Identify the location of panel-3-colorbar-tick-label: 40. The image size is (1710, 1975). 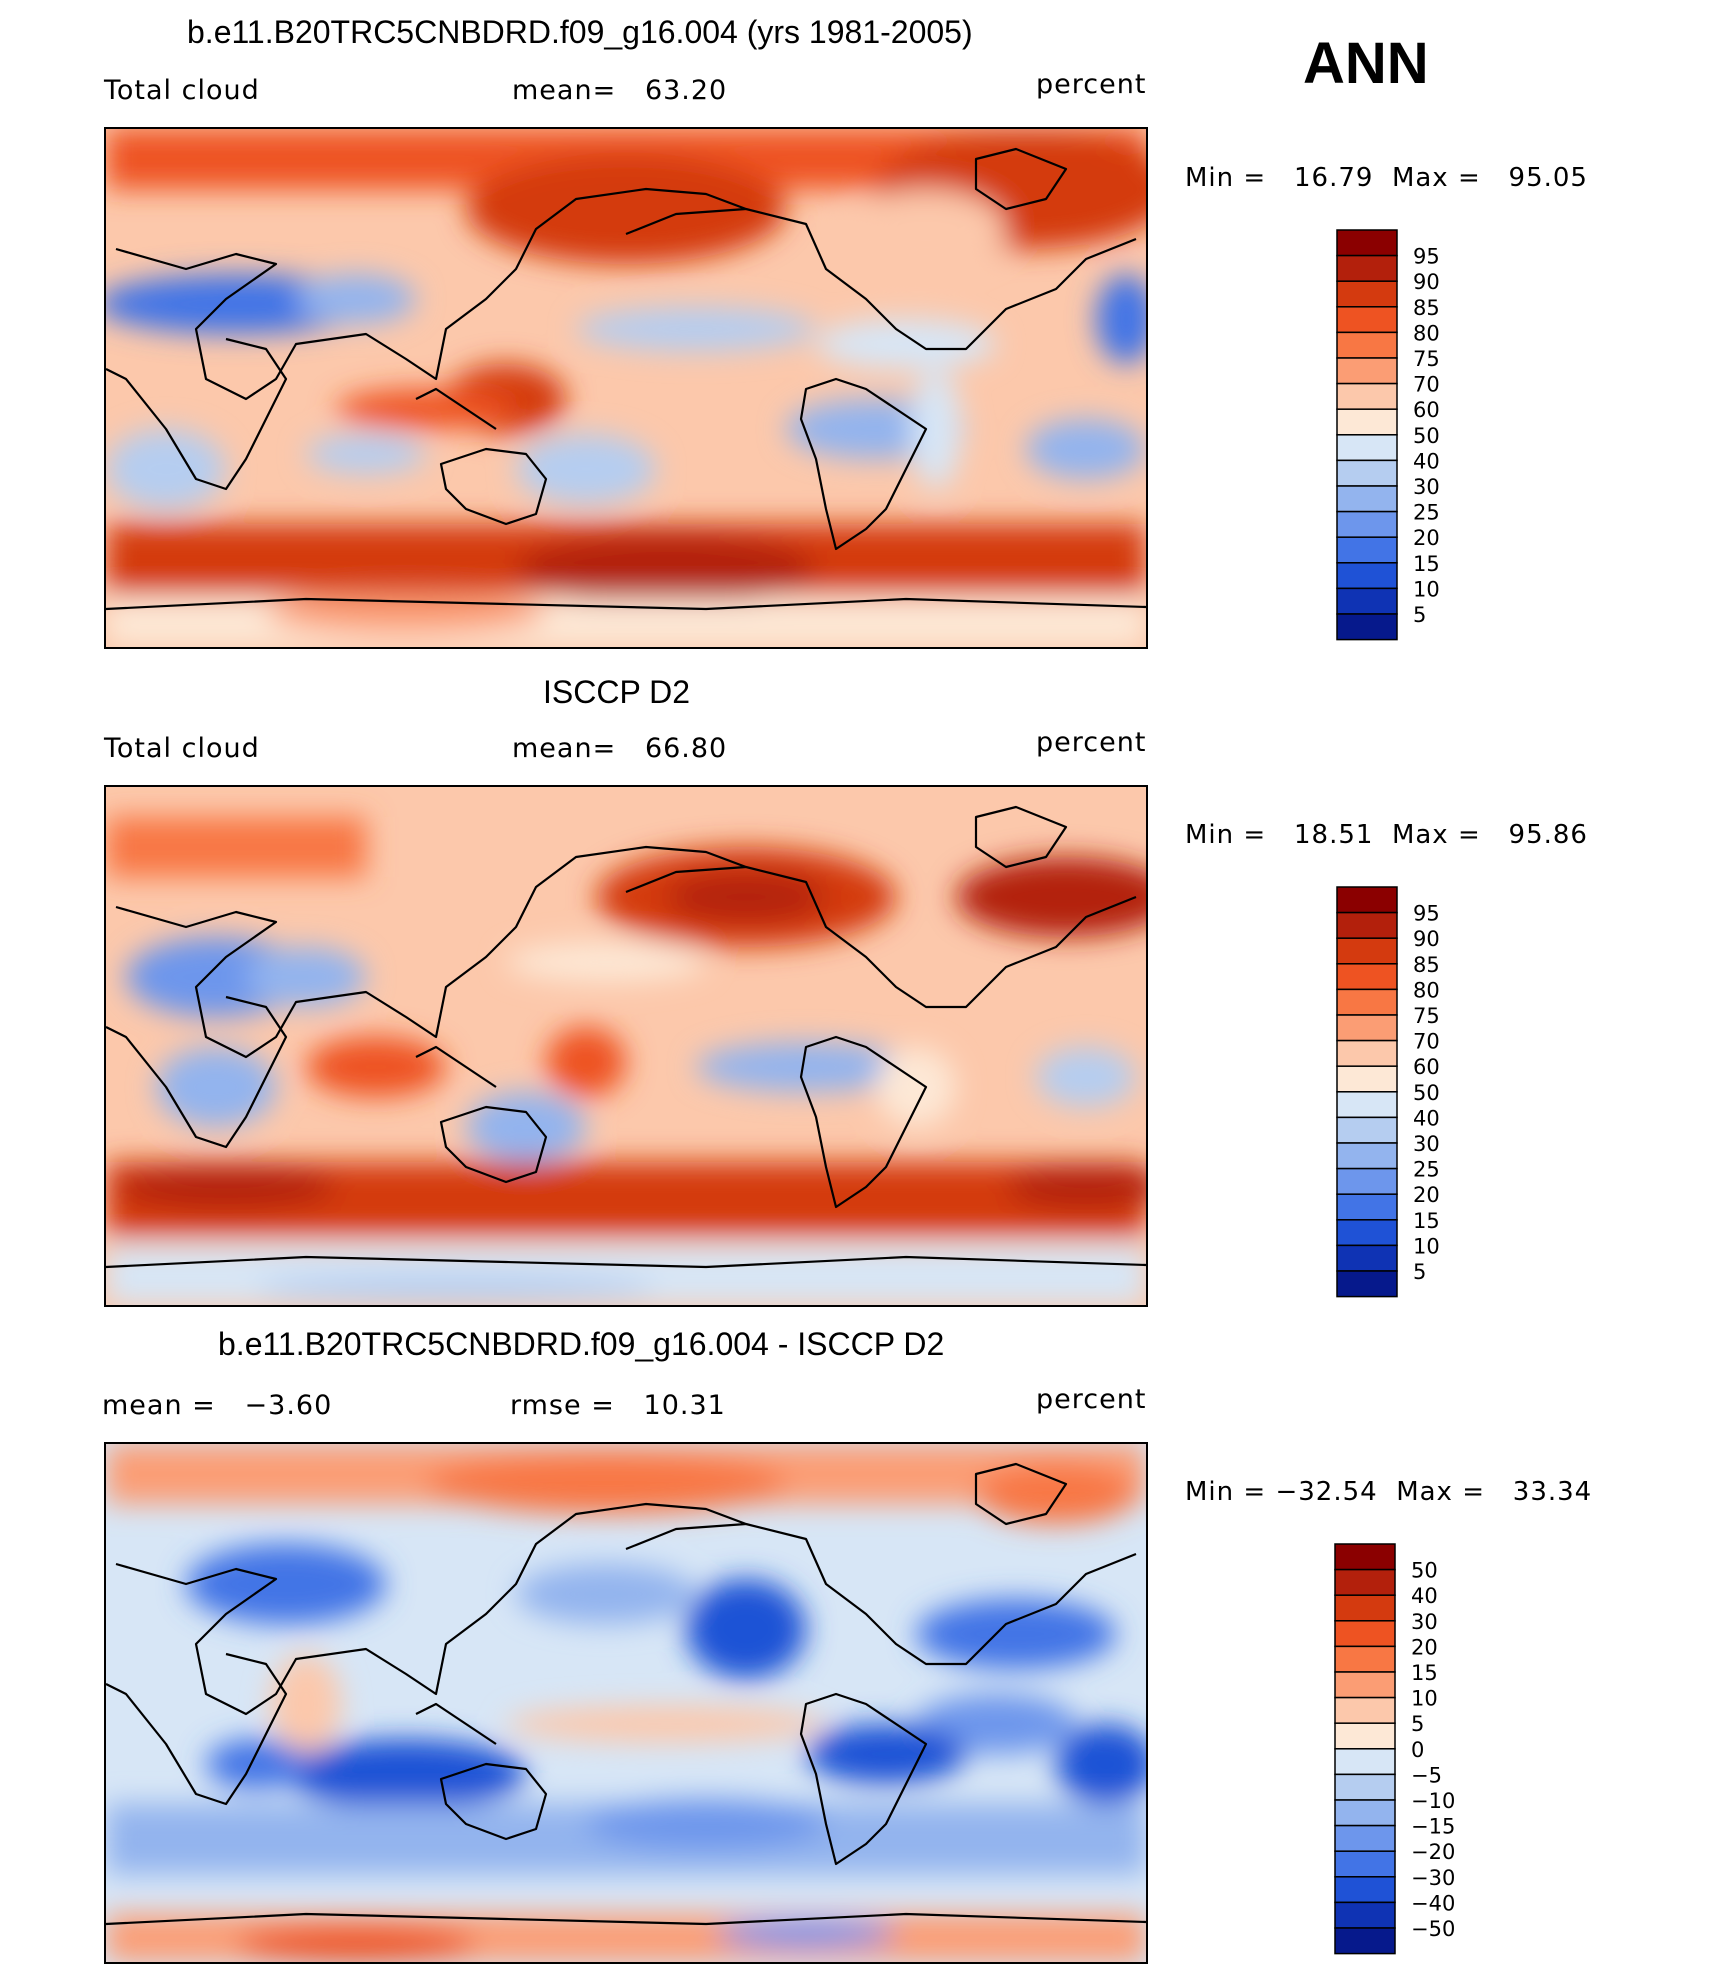
(1424, 1596).